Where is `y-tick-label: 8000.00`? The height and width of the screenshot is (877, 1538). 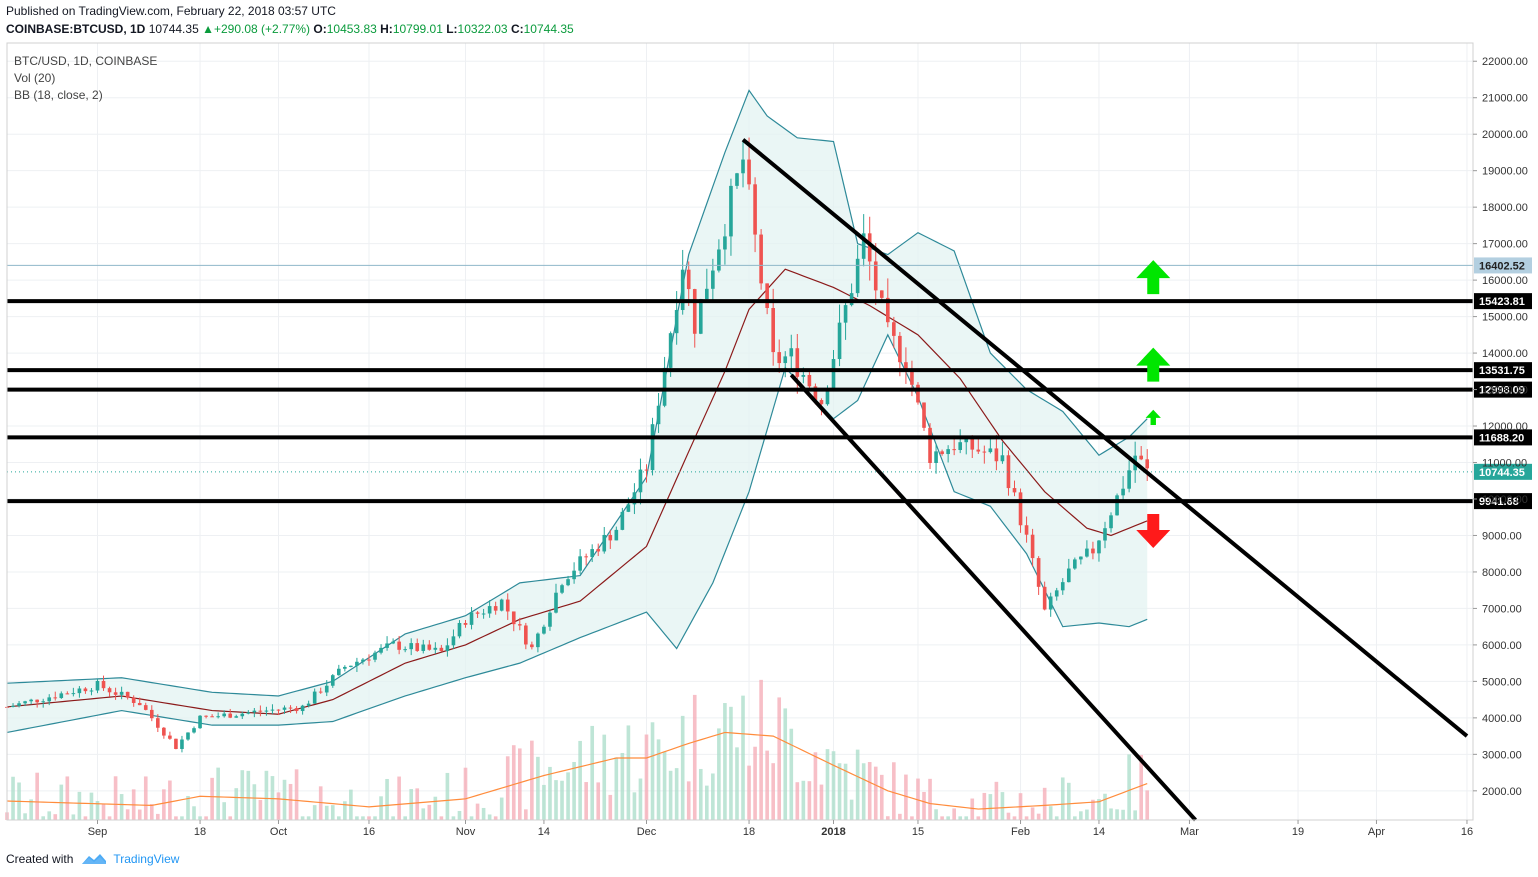
y-tick-label: 8000.00 is located at coordinates (1502, 573).